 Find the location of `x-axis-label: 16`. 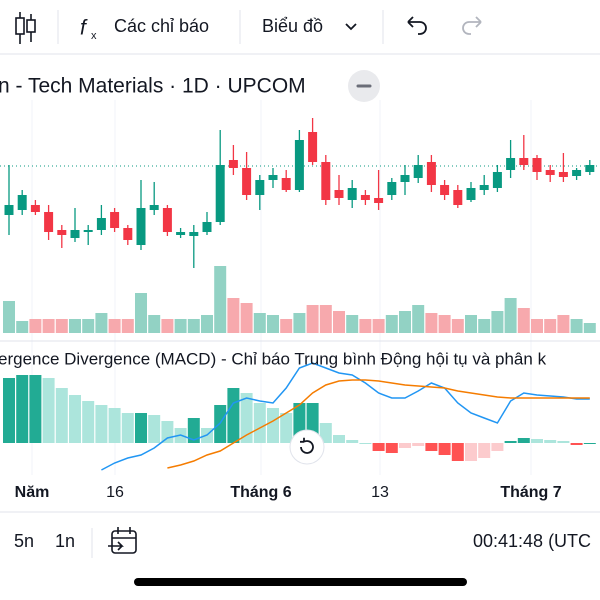

x-axis-label: 16 is located at coordinates (115, 492).